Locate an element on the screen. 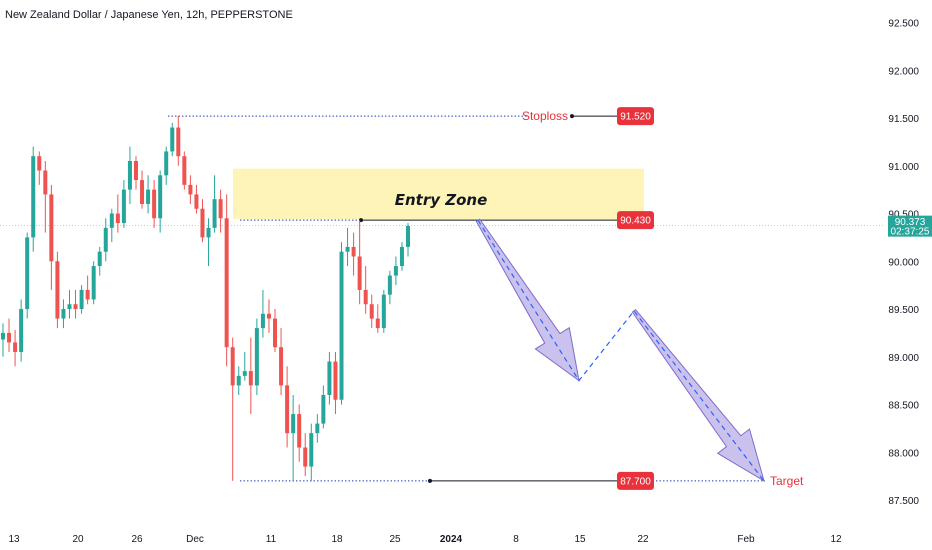  y-tick-label: 88.500 is located at coordinates (903, 406).